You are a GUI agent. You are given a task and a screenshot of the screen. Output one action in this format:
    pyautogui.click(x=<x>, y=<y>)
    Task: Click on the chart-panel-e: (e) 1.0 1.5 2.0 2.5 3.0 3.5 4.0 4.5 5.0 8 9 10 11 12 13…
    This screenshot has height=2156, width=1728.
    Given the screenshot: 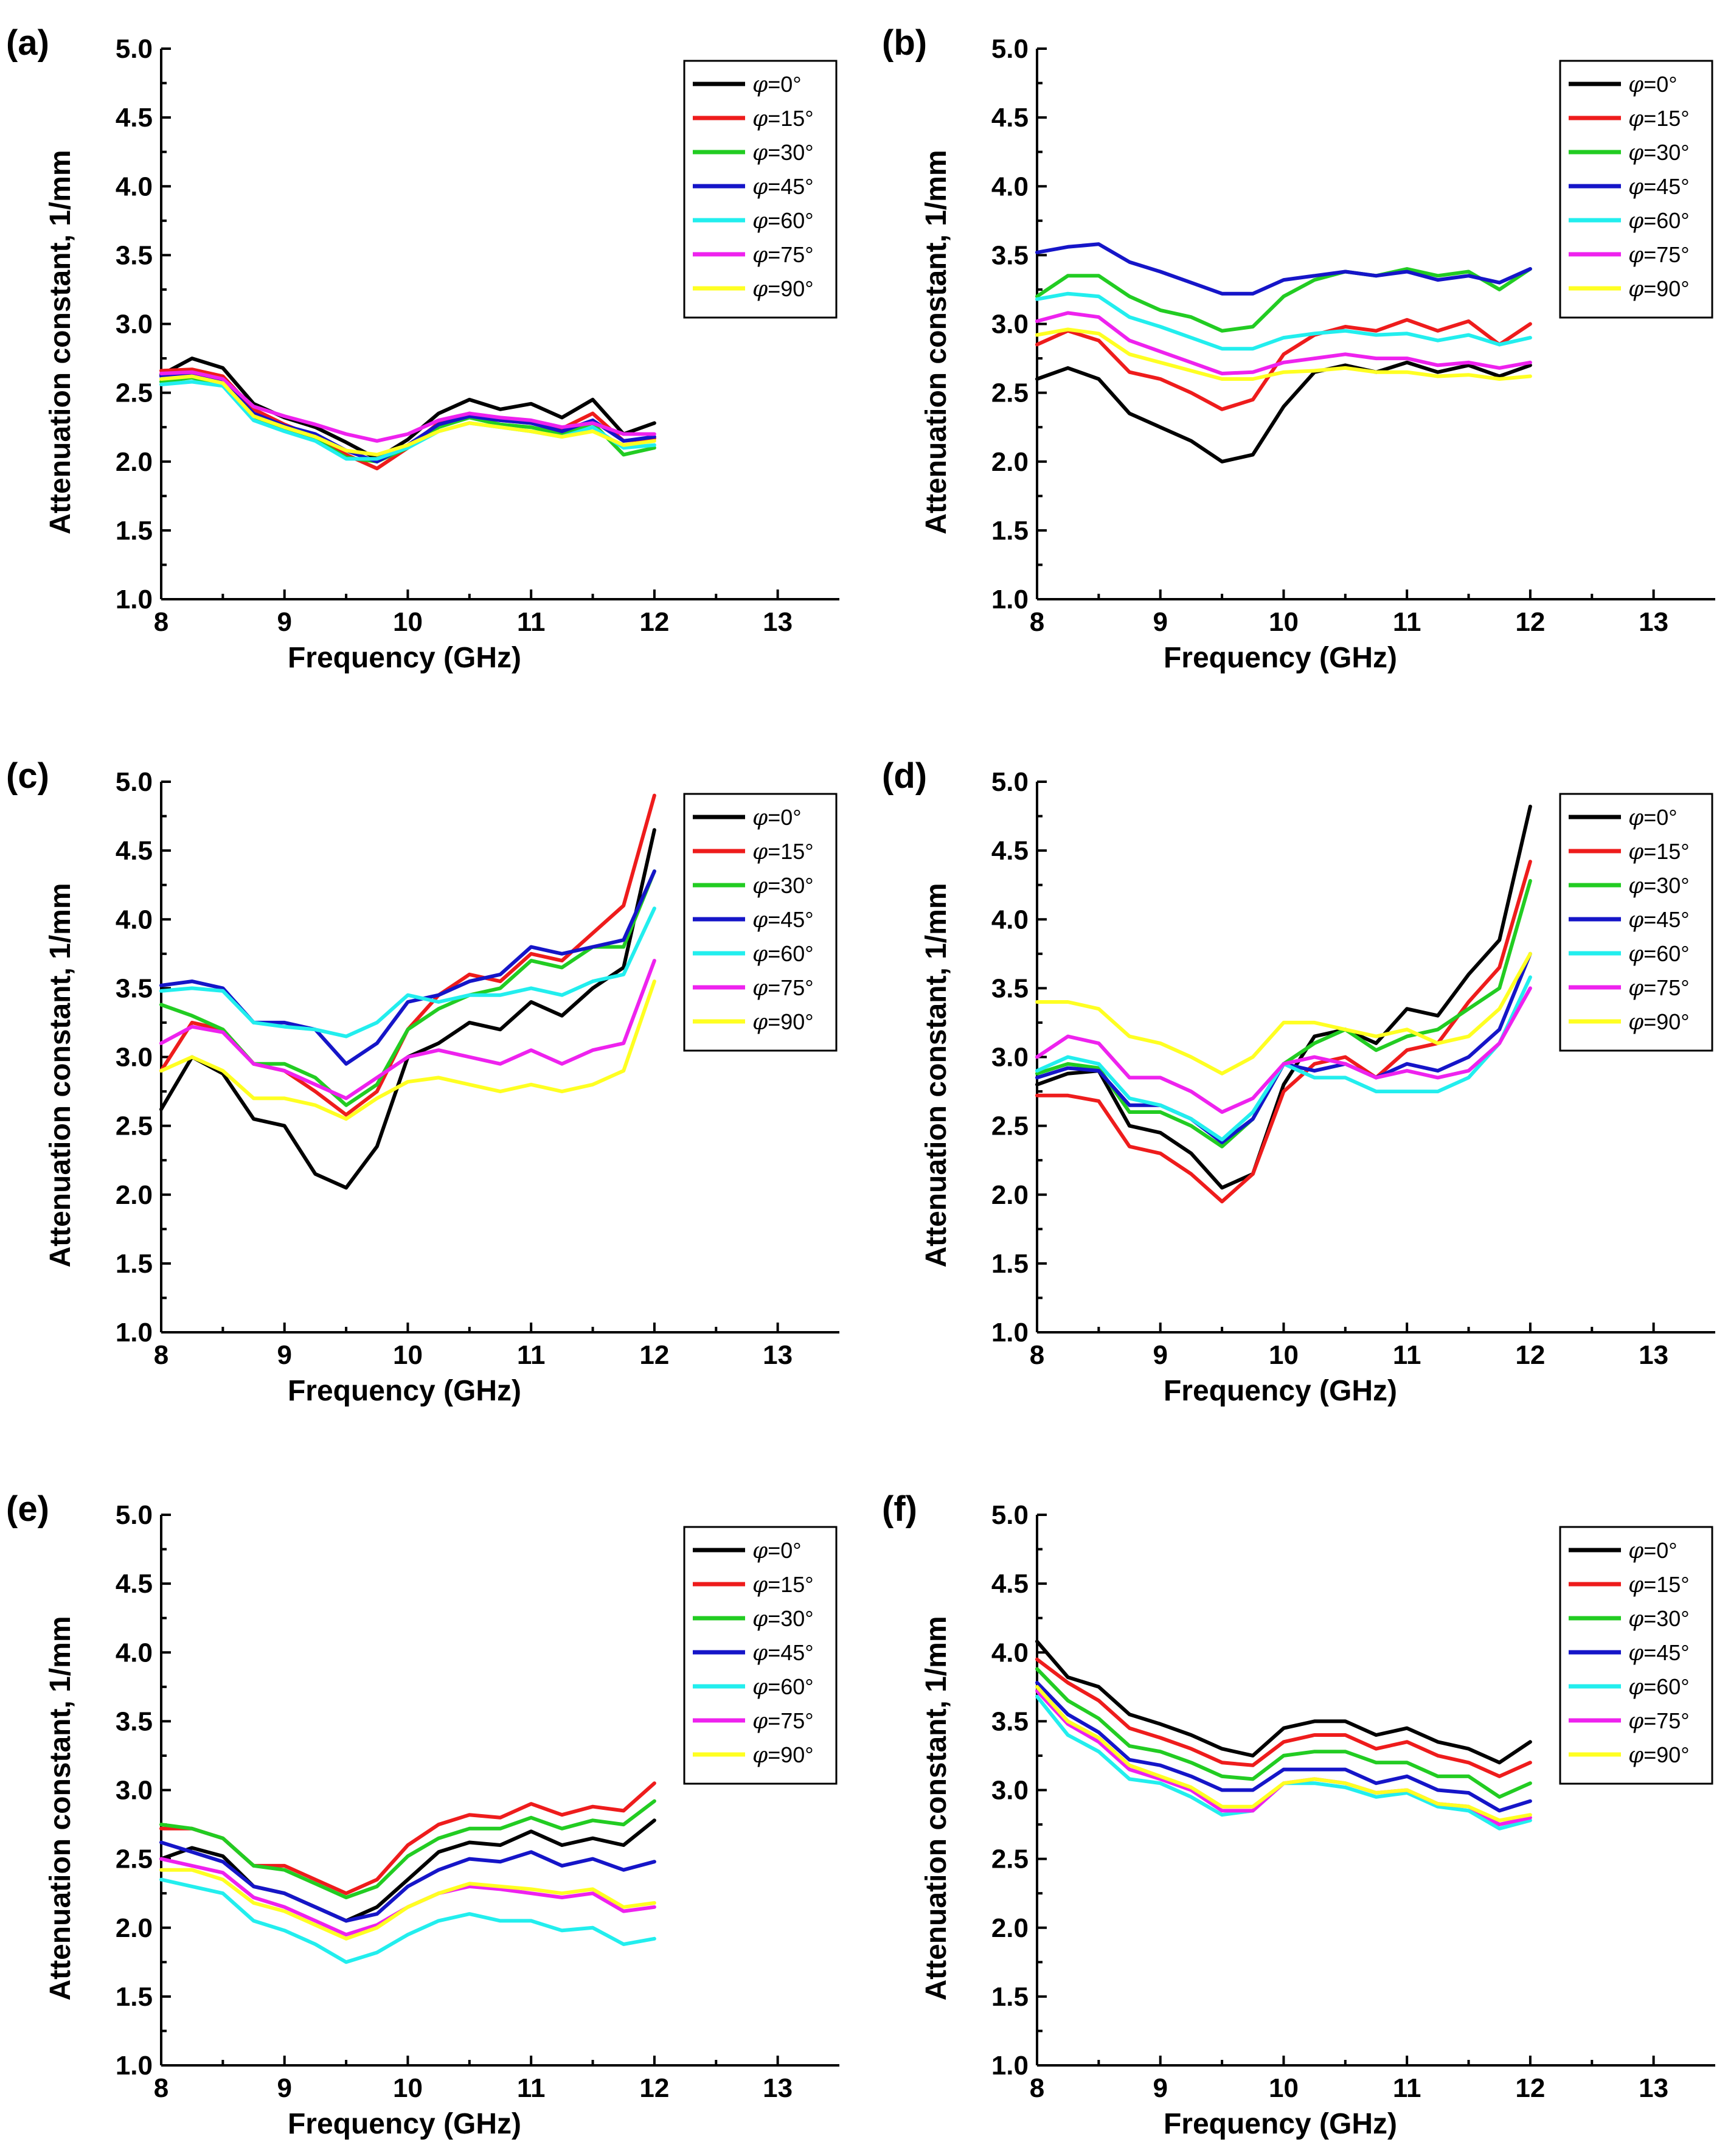 What is the action you would take?
    pyautogui.click(x=422, y=1815)
    